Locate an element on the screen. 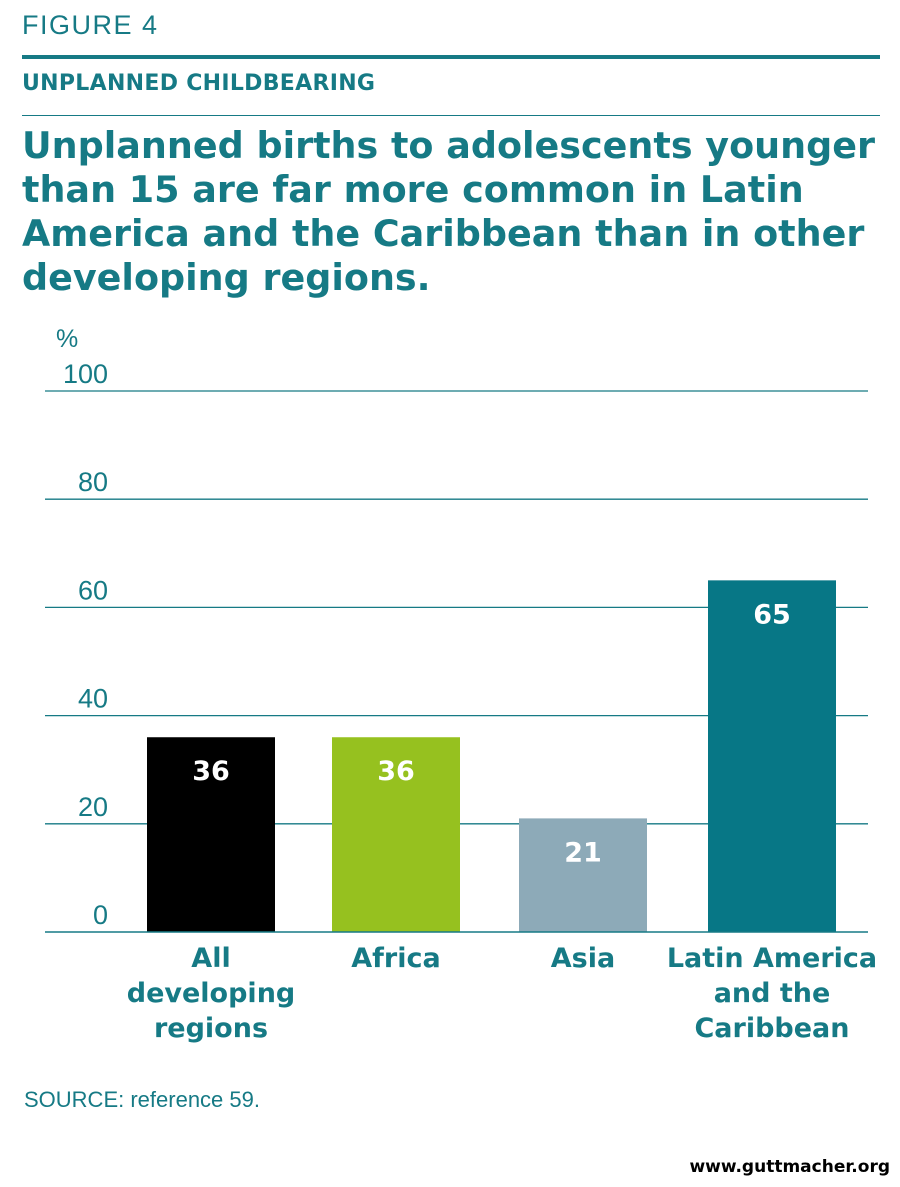  category-label-line: developing is located at coordinates (211, 993).